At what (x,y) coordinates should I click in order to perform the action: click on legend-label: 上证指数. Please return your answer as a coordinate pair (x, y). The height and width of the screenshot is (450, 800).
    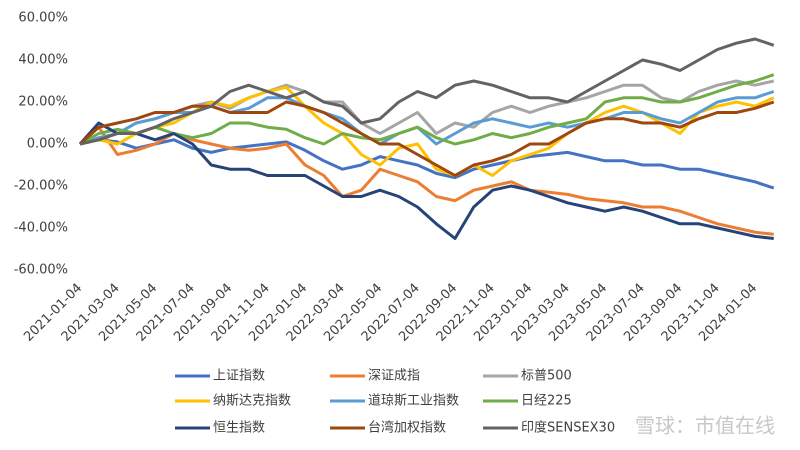
    Looking at the image, I should click on (239, 376).